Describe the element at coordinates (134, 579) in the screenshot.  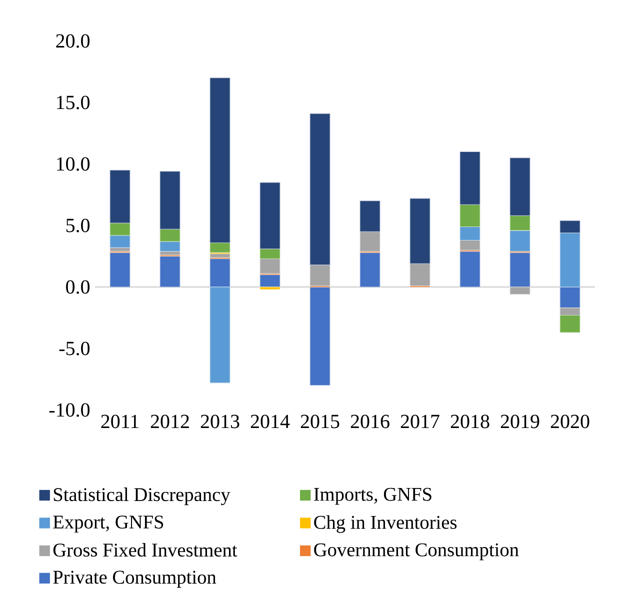
I see `legend-label: Private Consumption` at that location.